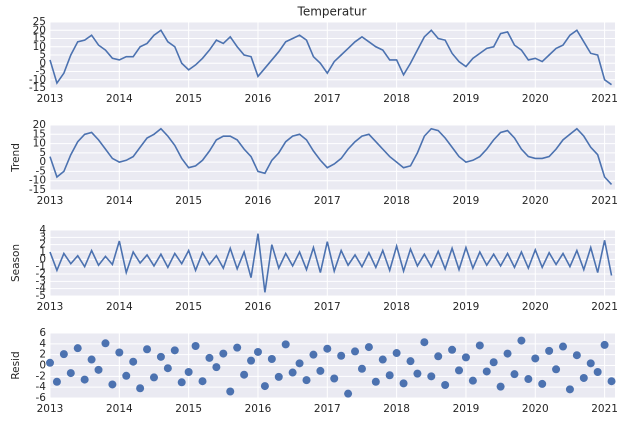 Image resolution: width=627 pixels, height=431 pixels. What do you see at coordinates (16, 365) in the screenshot?
I see `y-axis-label: Resid` at bounding box center [16, 365].